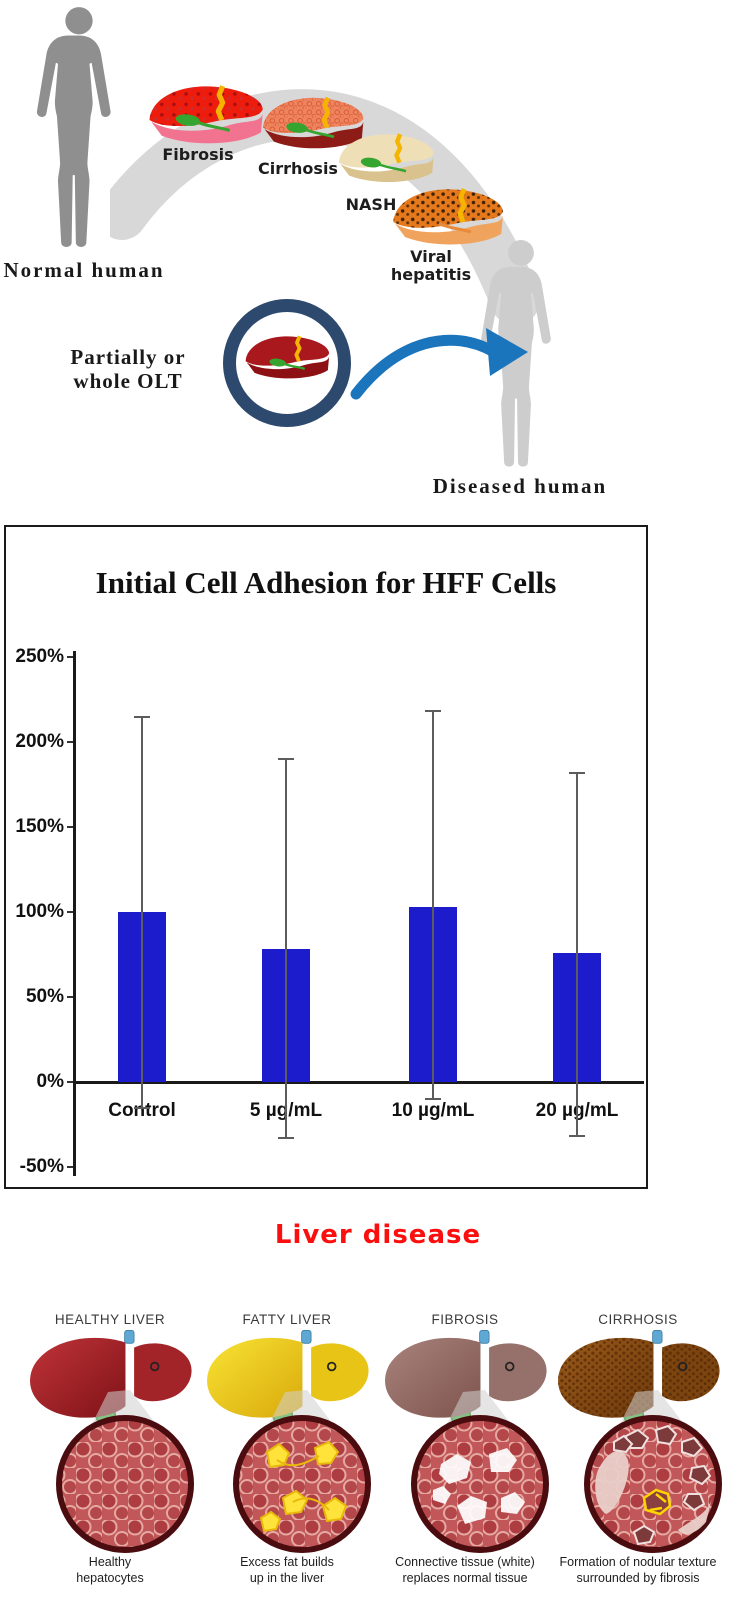  What do you see at coordinates (39, 656) in the screenshot?
I see `y-axis-tick-label: 250%` at bounding box center [39, 656].